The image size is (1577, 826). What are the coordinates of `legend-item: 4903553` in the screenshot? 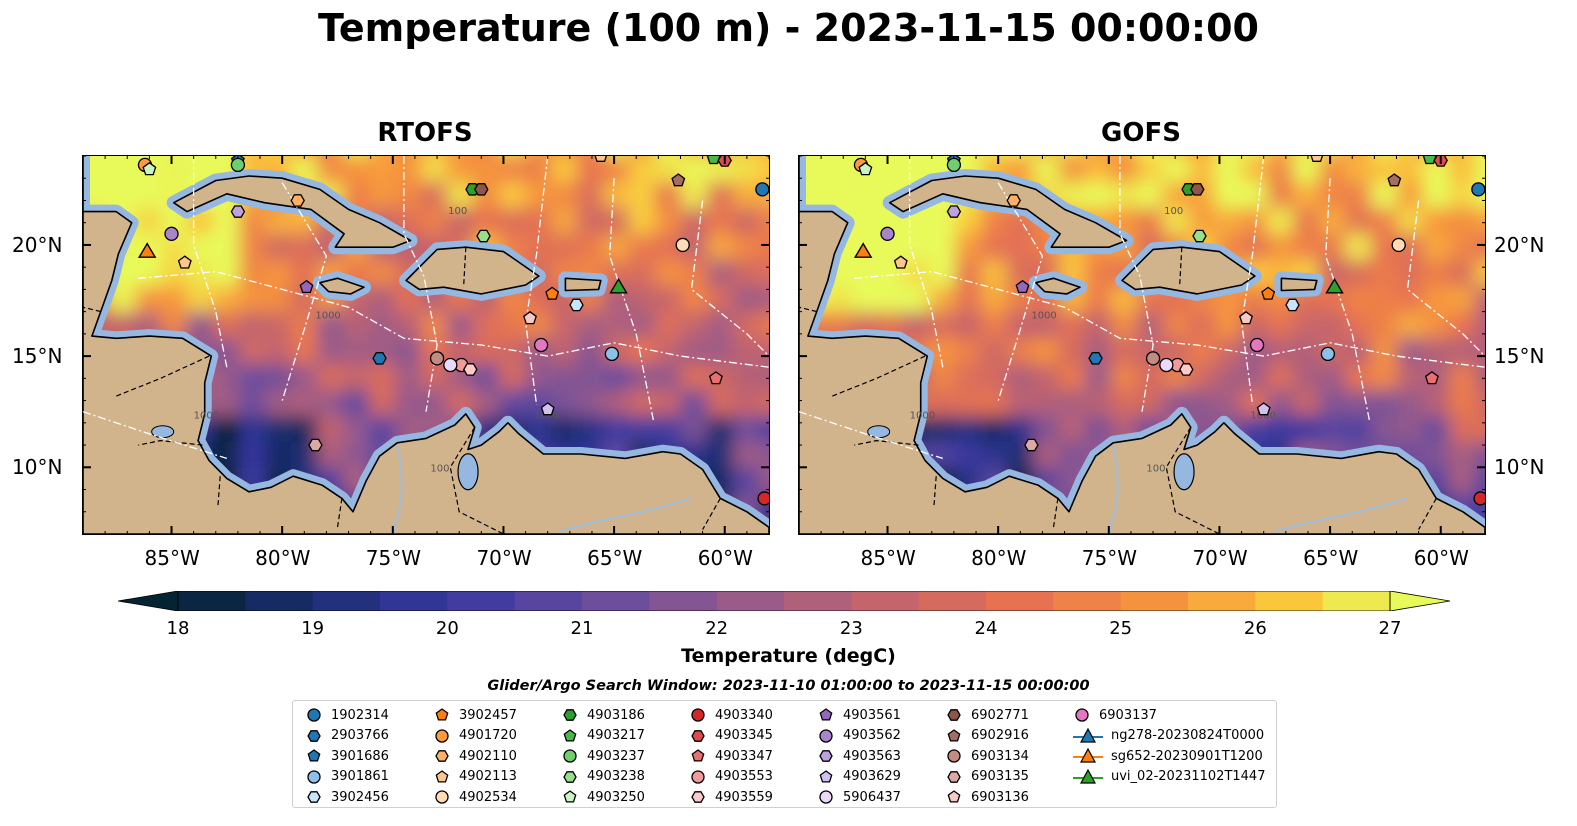 It's located at (731, 777).